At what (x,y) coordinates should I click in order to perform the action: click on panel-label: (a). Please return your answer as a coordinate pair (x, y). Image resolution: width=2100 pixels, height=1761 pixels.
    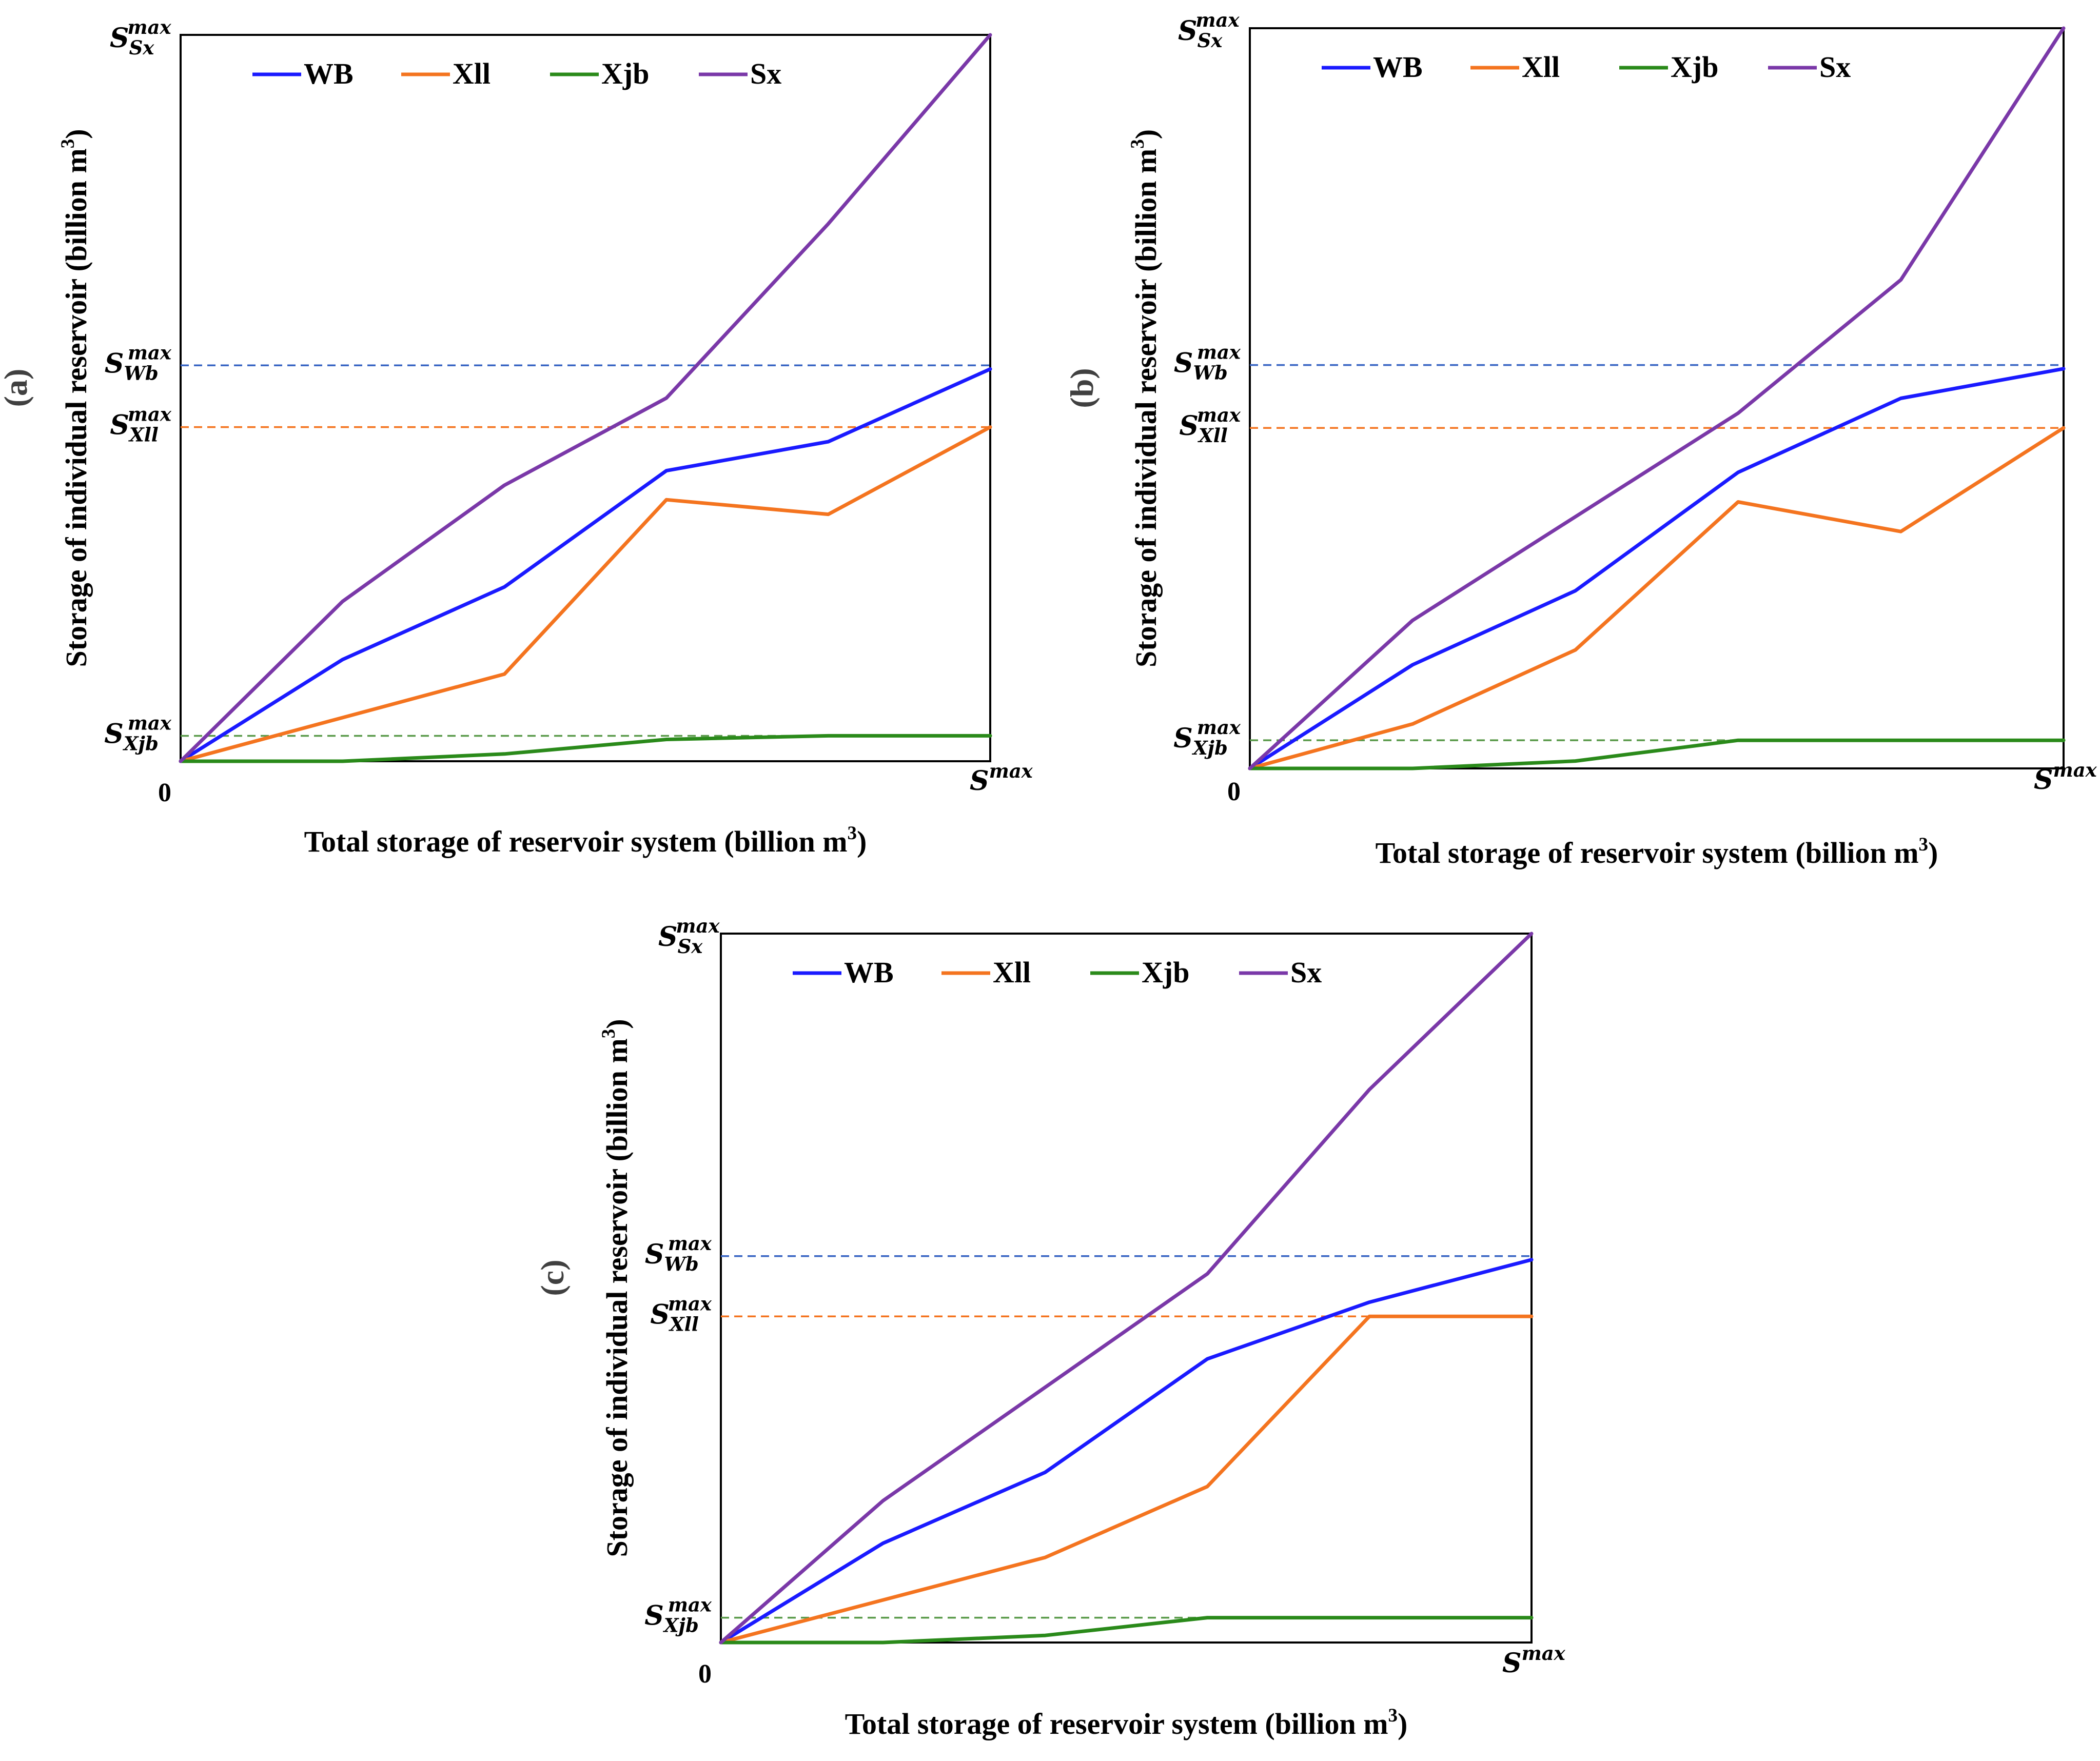
    Looking at the image, I should click on (17, 388).